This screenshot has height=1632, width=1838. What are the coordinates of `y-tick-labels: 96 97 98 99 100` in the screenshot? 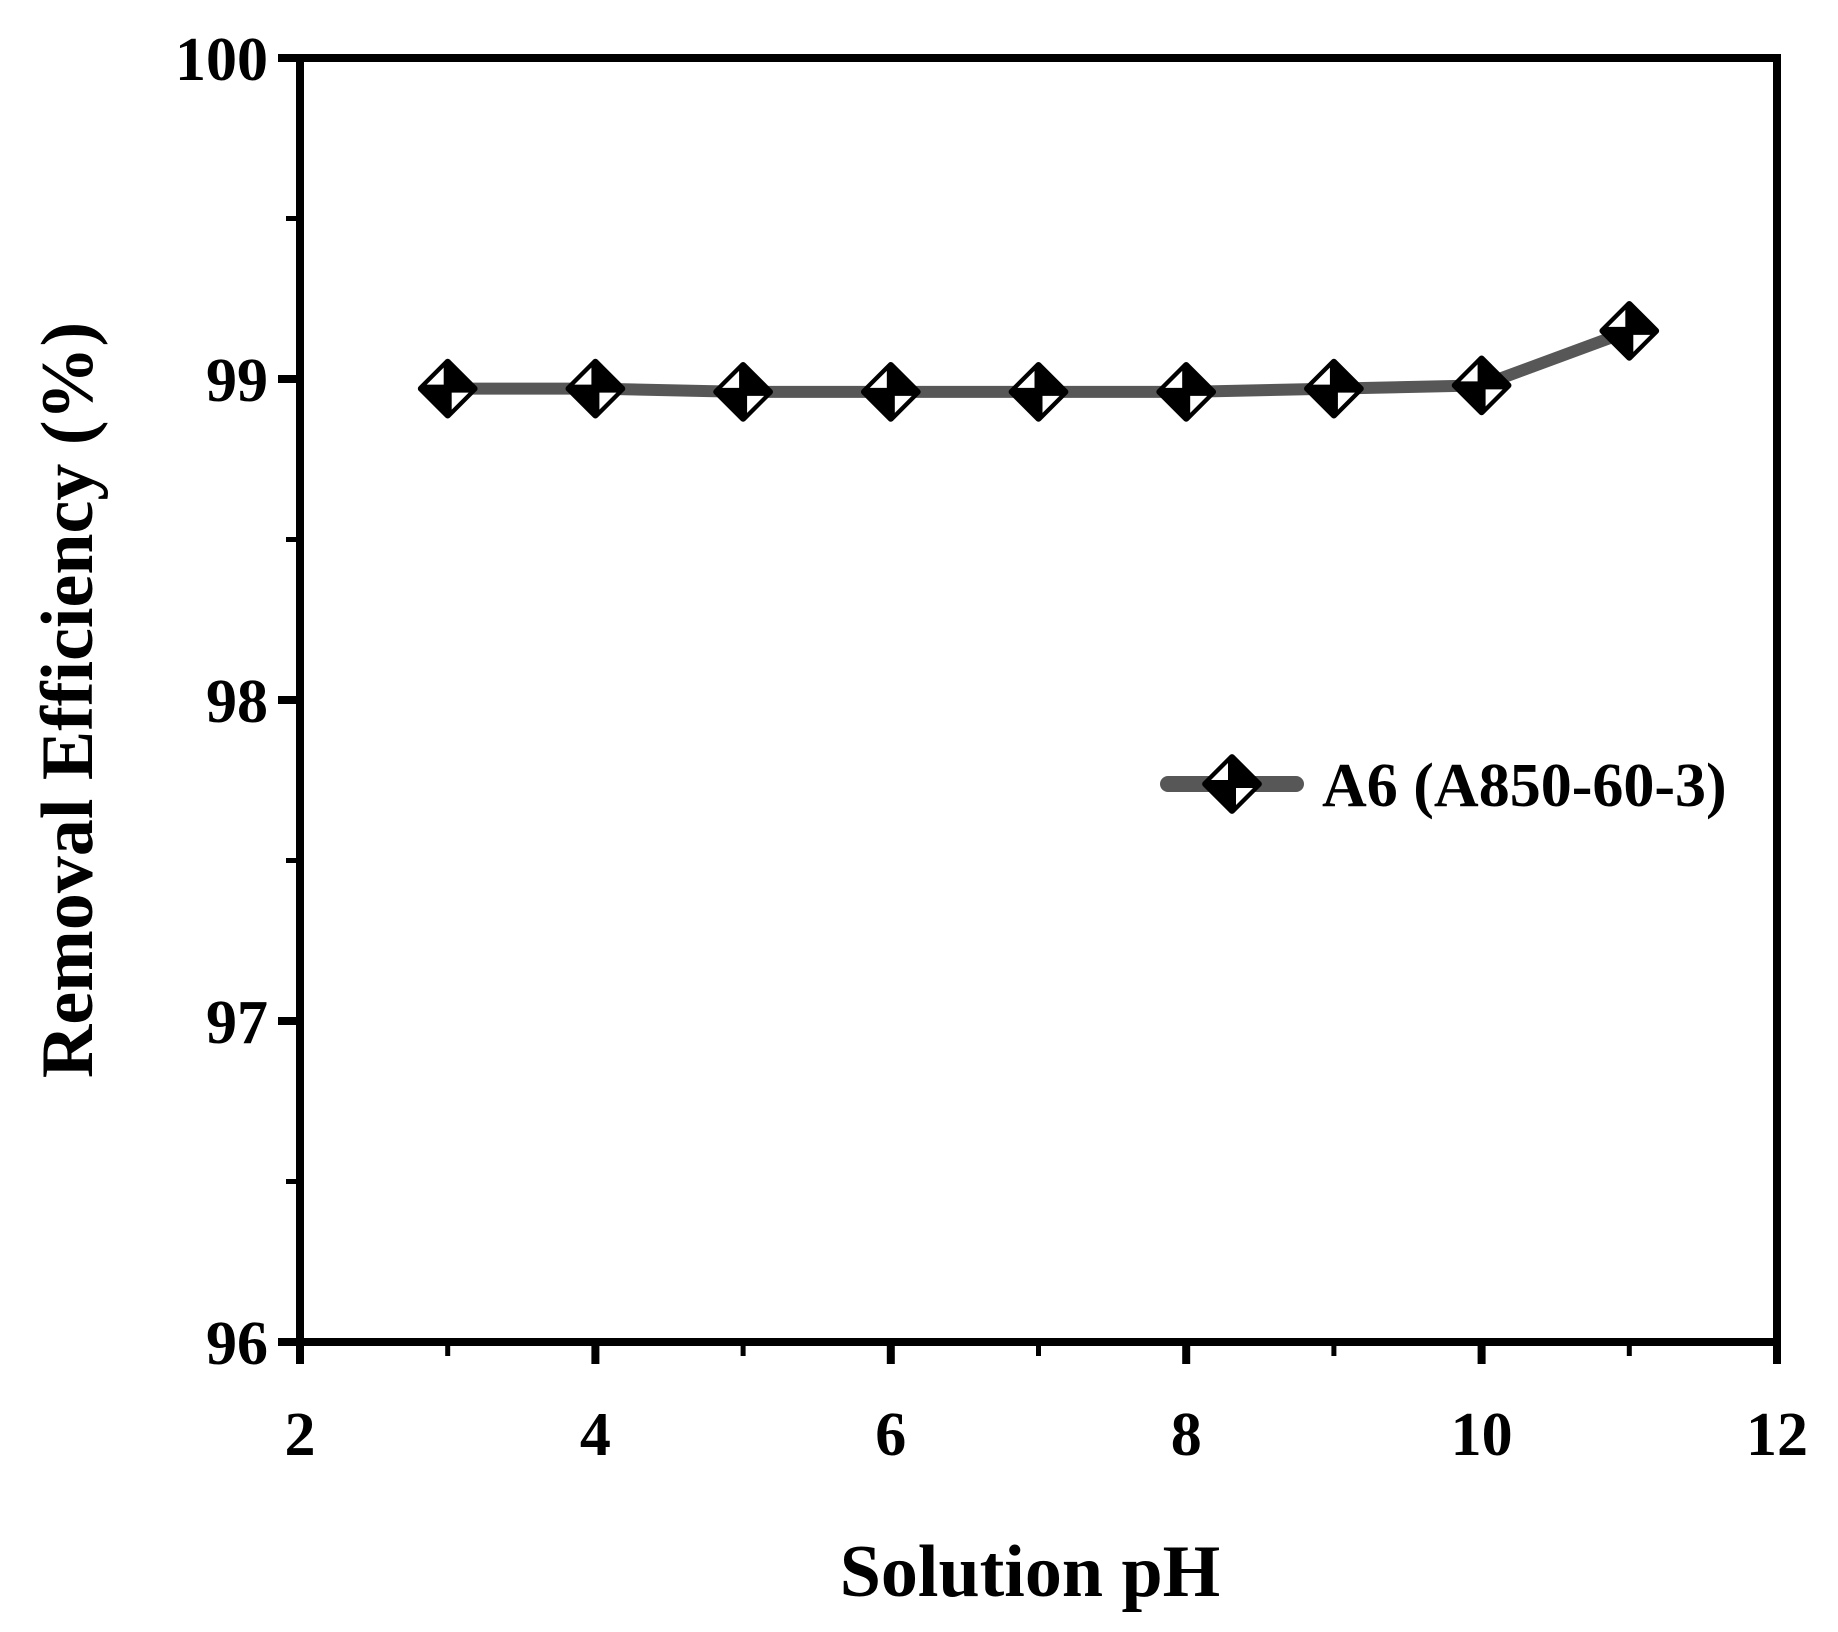 It's located at (221, 702).